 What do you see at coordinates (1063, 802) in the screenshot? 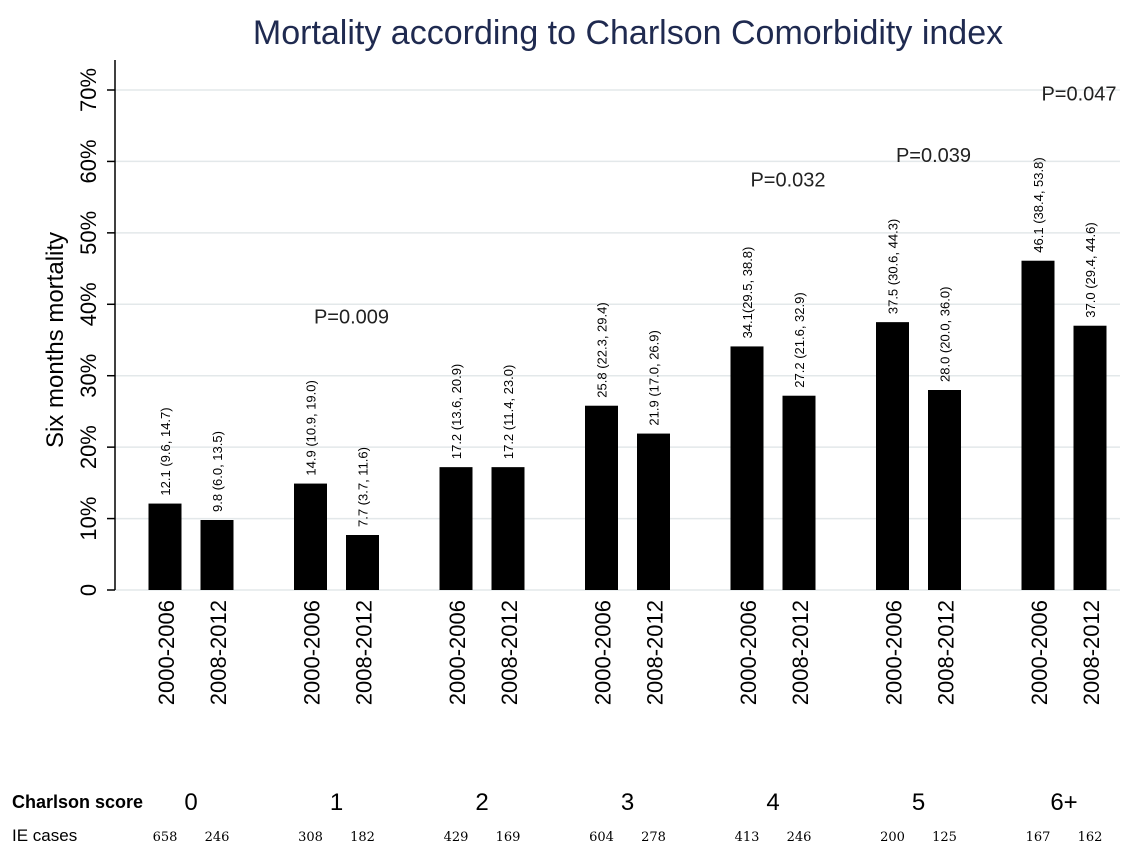
I see `group-label: 6+` at bounding box center [1063, 802].